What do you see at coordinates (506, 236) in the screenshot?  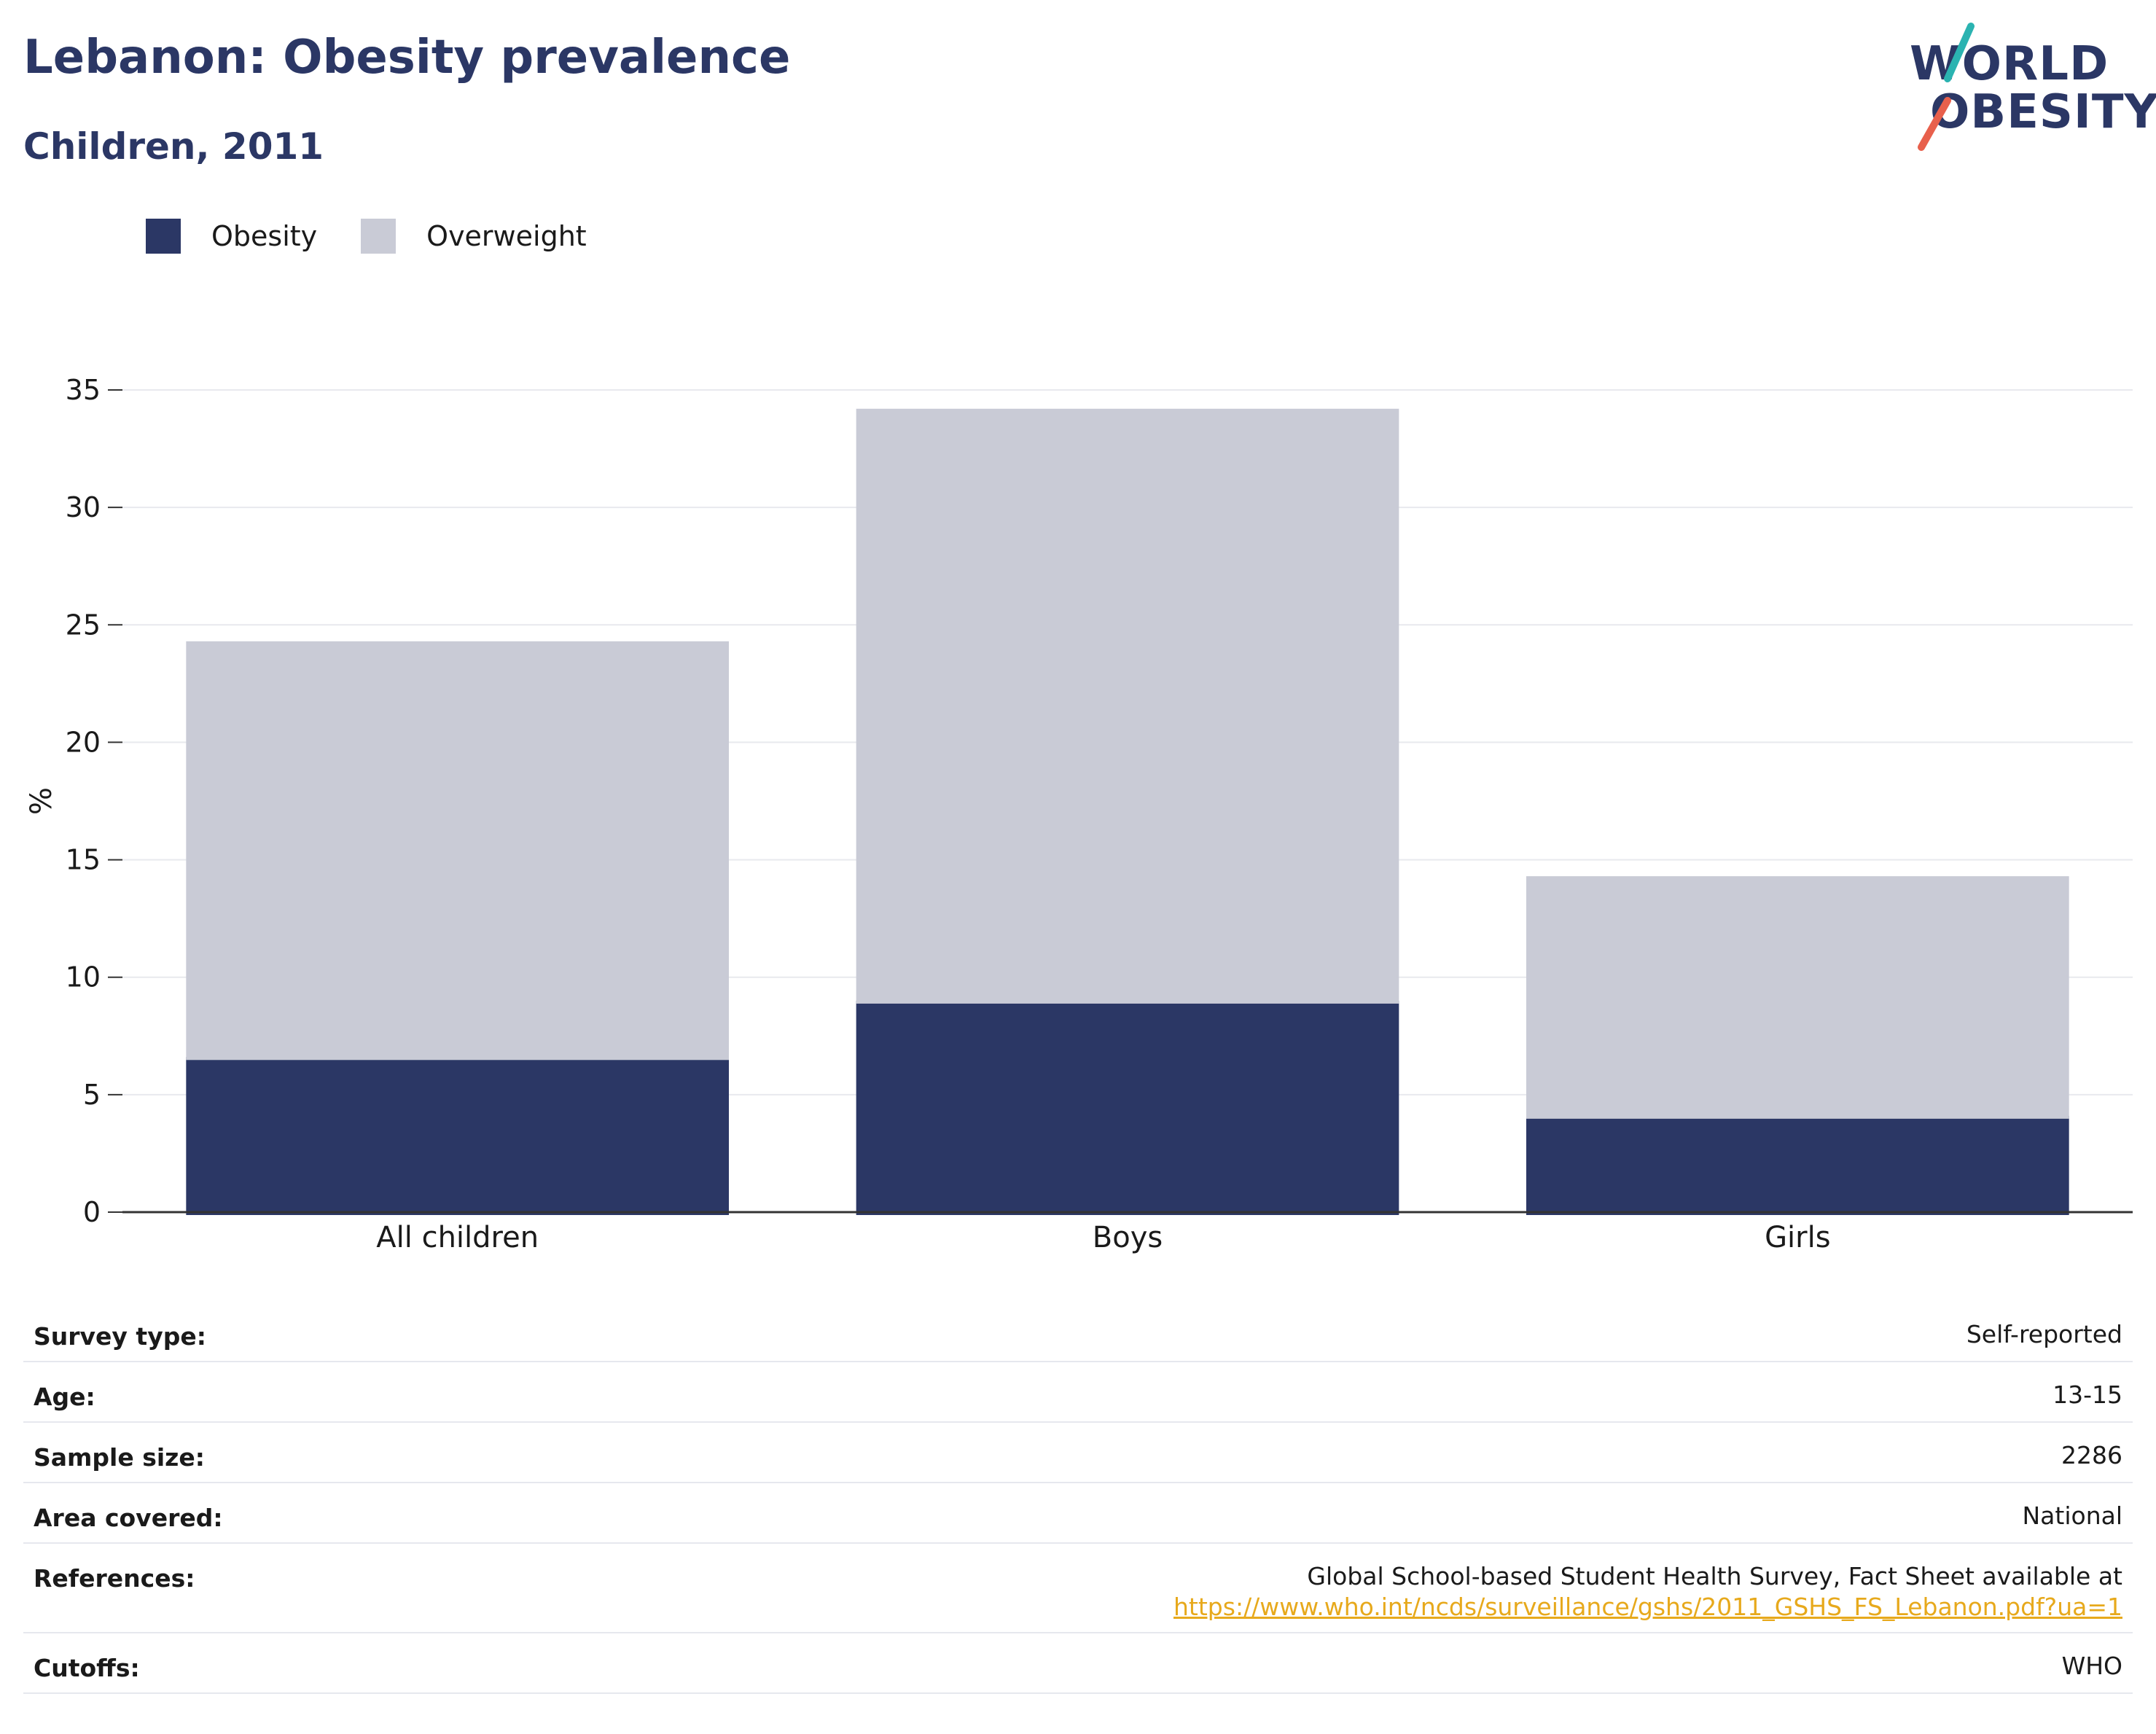 I see `legend-label-overweight: Overweight` at bounding box center [506, 236].